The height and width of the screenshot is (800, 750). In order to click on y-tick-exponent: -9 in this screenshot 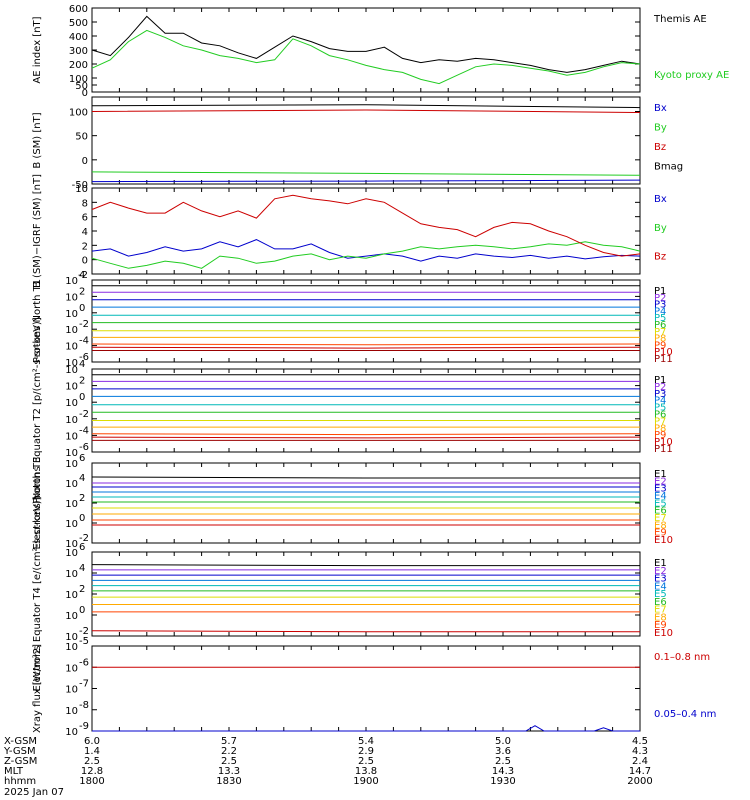, I will do `click(84, 726)`.